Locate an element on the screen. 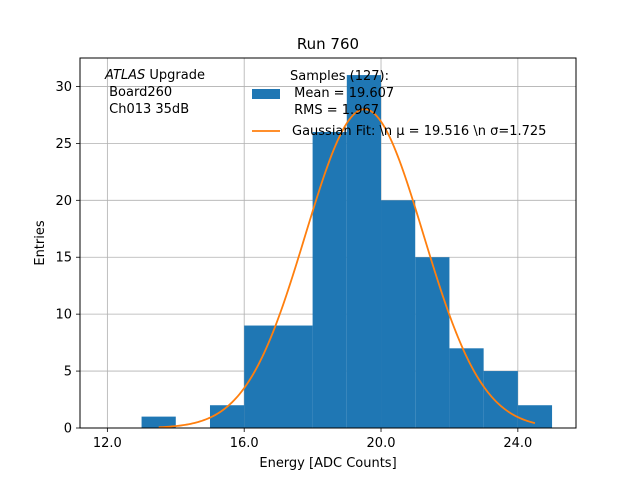 The height and width of the screenshot is (480, 640). x-tick-label: 12.0 is located at coordinates (107, 443).